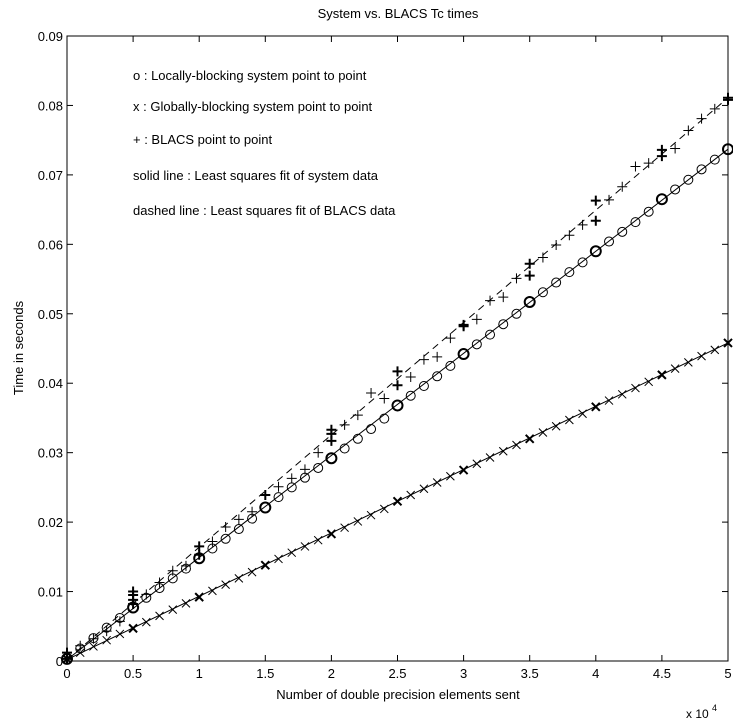 The width and height of the screenshot is (733, 725). I want to click on x-tick-label: 0.5, so click(133, 673).